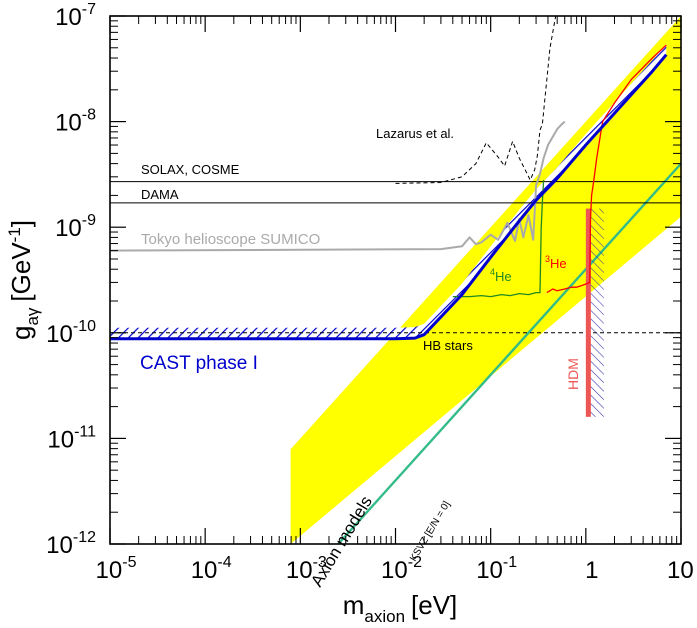 This screenshot has width=697, height=628. I want to click on x-tick-label-4-base: 10, so click(489, 570).